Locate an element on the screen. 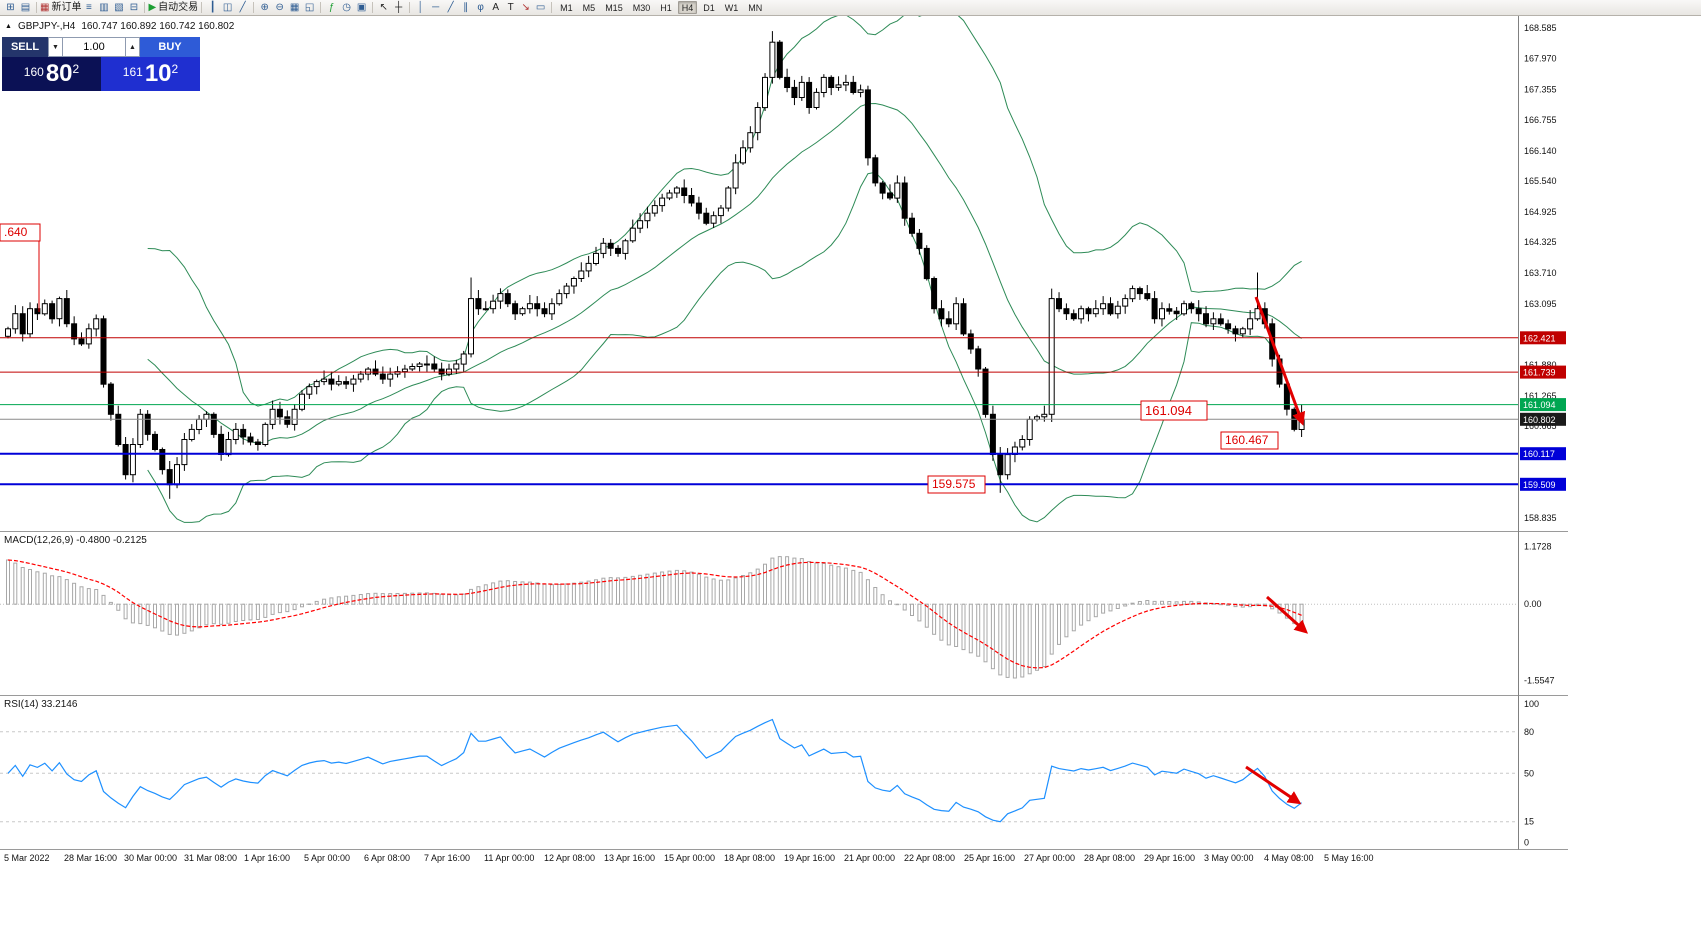  shapes-icon: ▭ is located at coordinates (540, 7).